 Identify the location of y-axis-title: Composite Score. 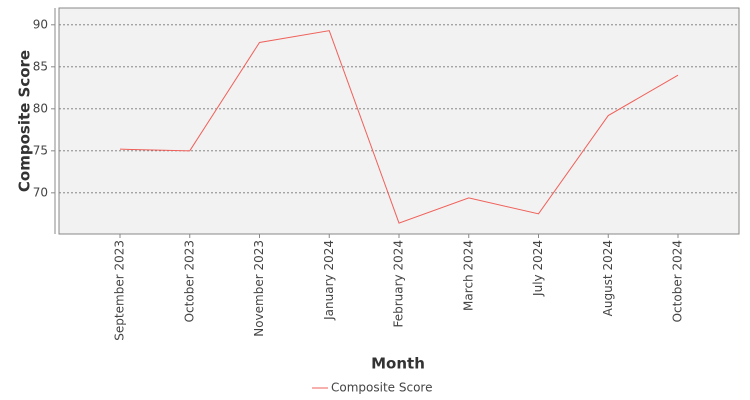
(25, 121).